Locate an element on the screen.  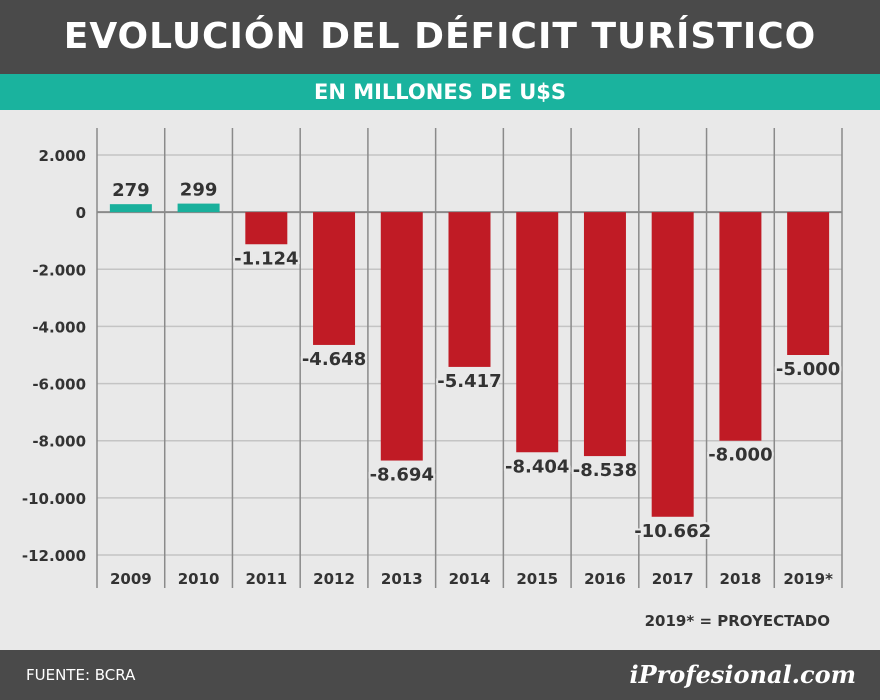
y-tick-label: -8.000 is located at coordinates (59, 442).